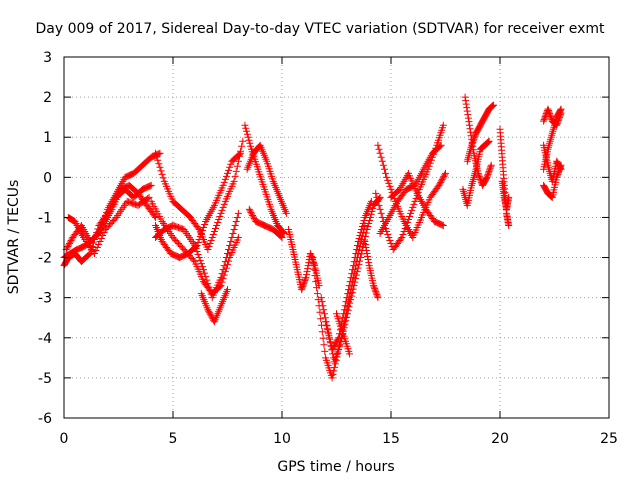 This screenshot has width=640, height=480. Describe the element at coordinates (504, 177) in the screenshot. I see `series-track-z` at that location.